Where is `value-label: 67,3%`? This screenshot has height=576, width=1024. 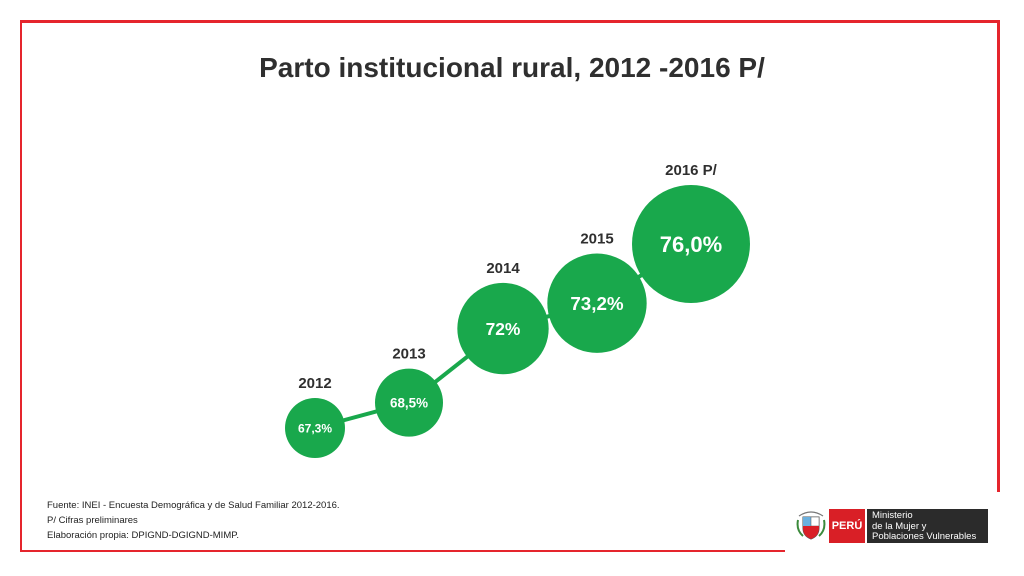 value-label: 67,3% is located at coordinates (315, 428).